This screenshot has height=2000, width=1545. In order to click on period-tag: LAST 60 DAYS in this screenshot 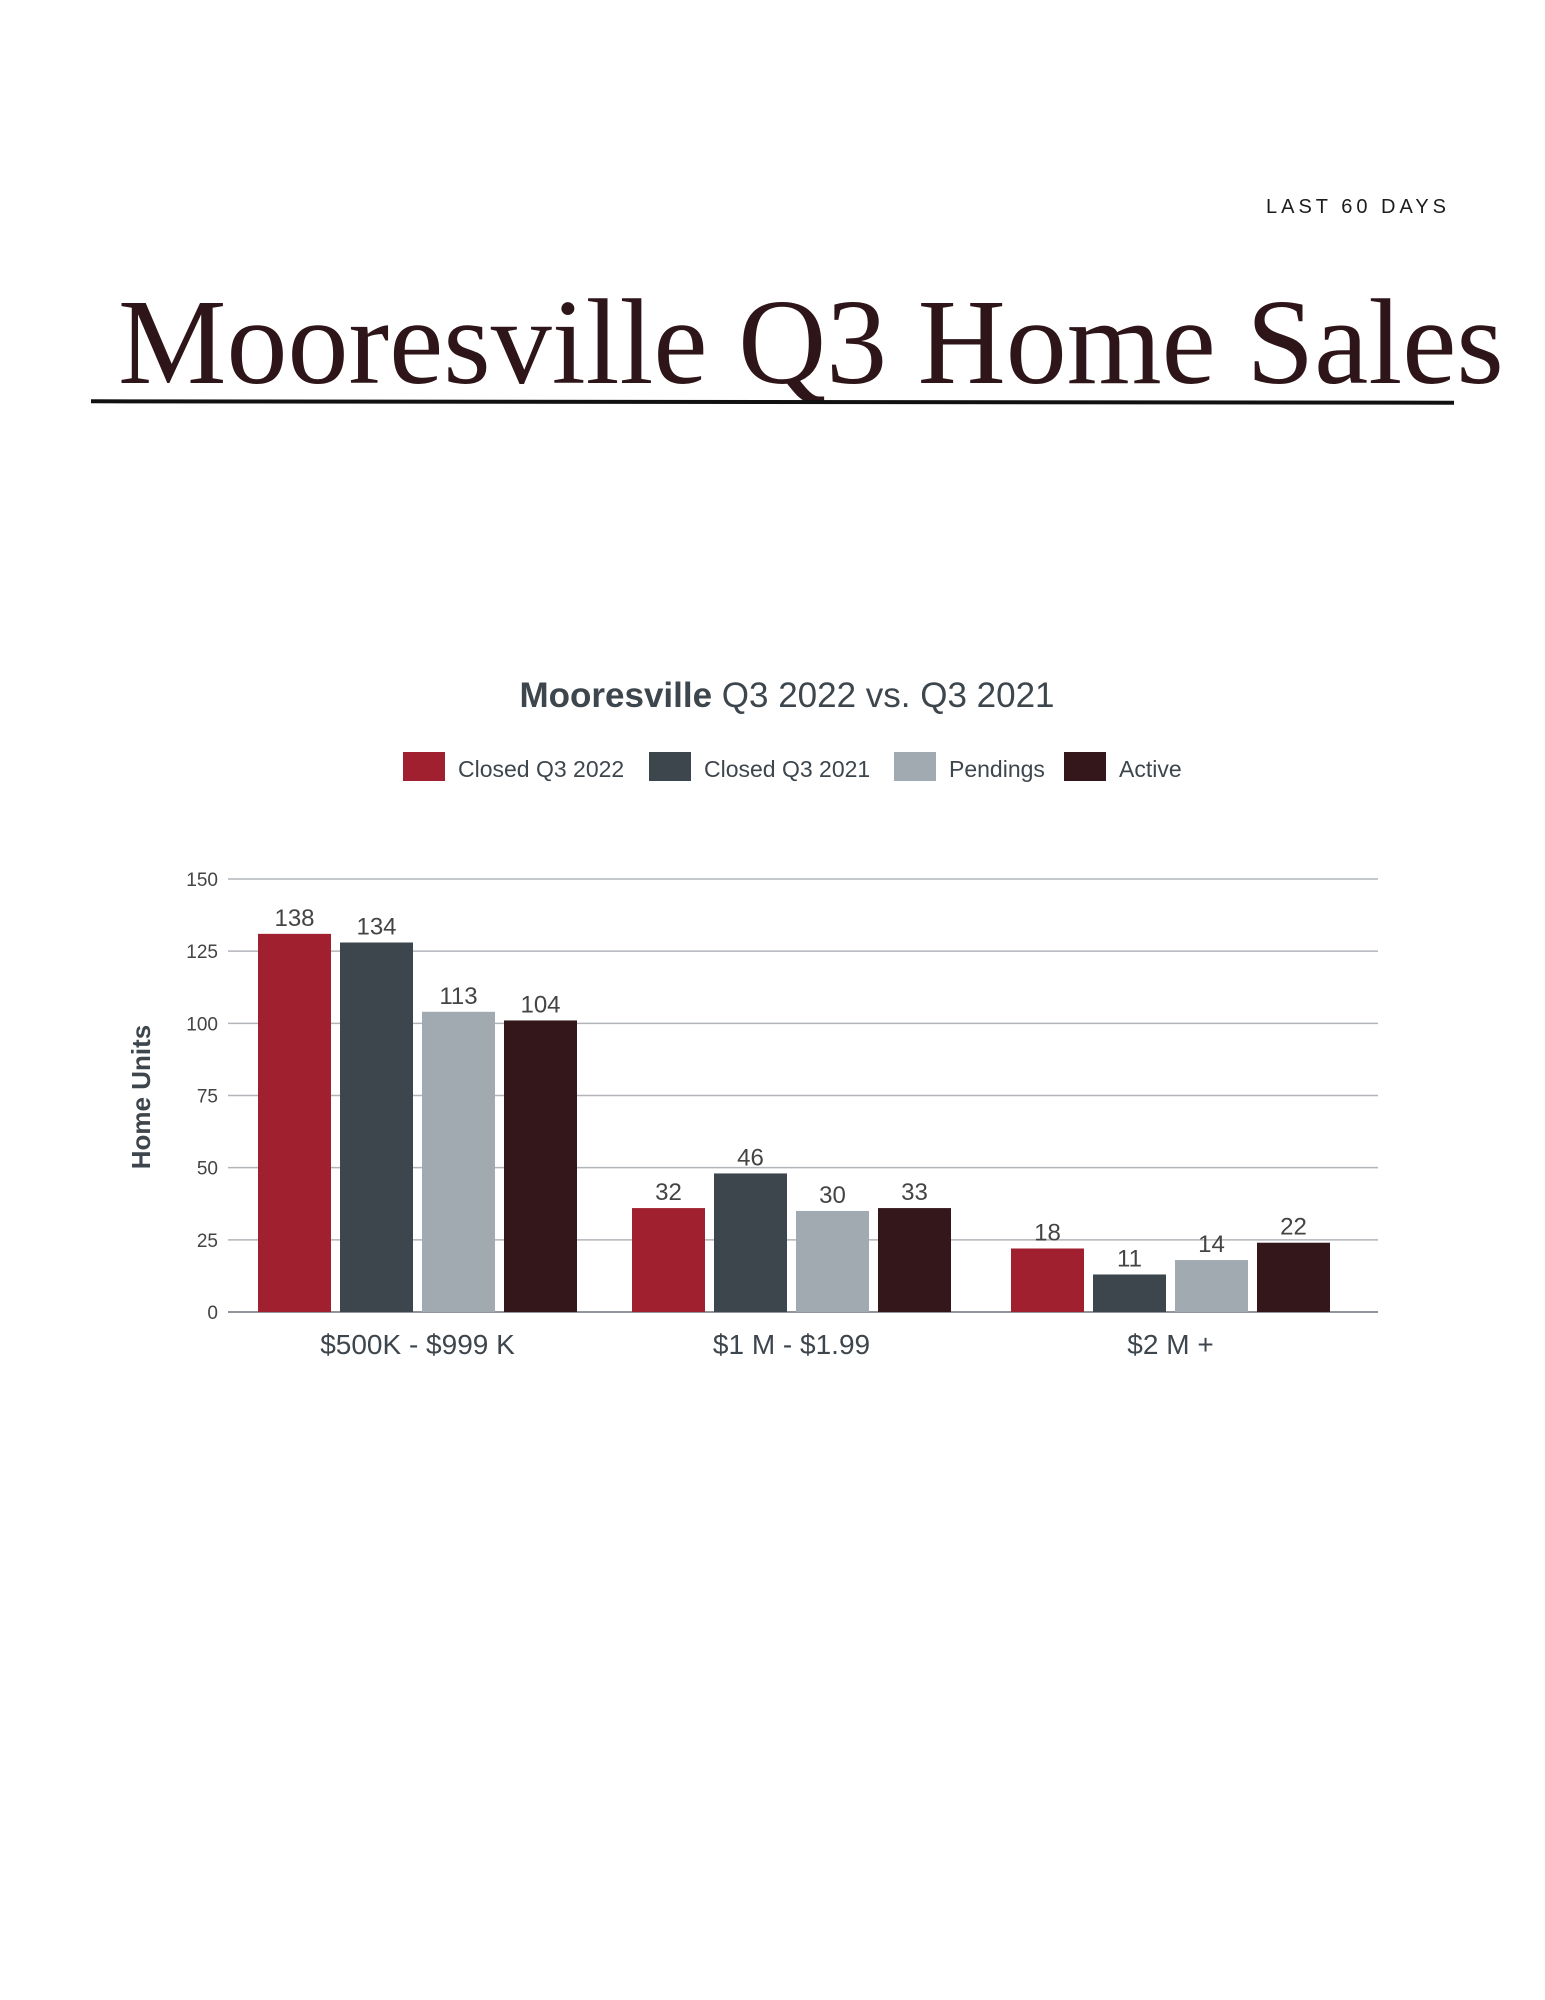, I will do `click(1358, 207)`.